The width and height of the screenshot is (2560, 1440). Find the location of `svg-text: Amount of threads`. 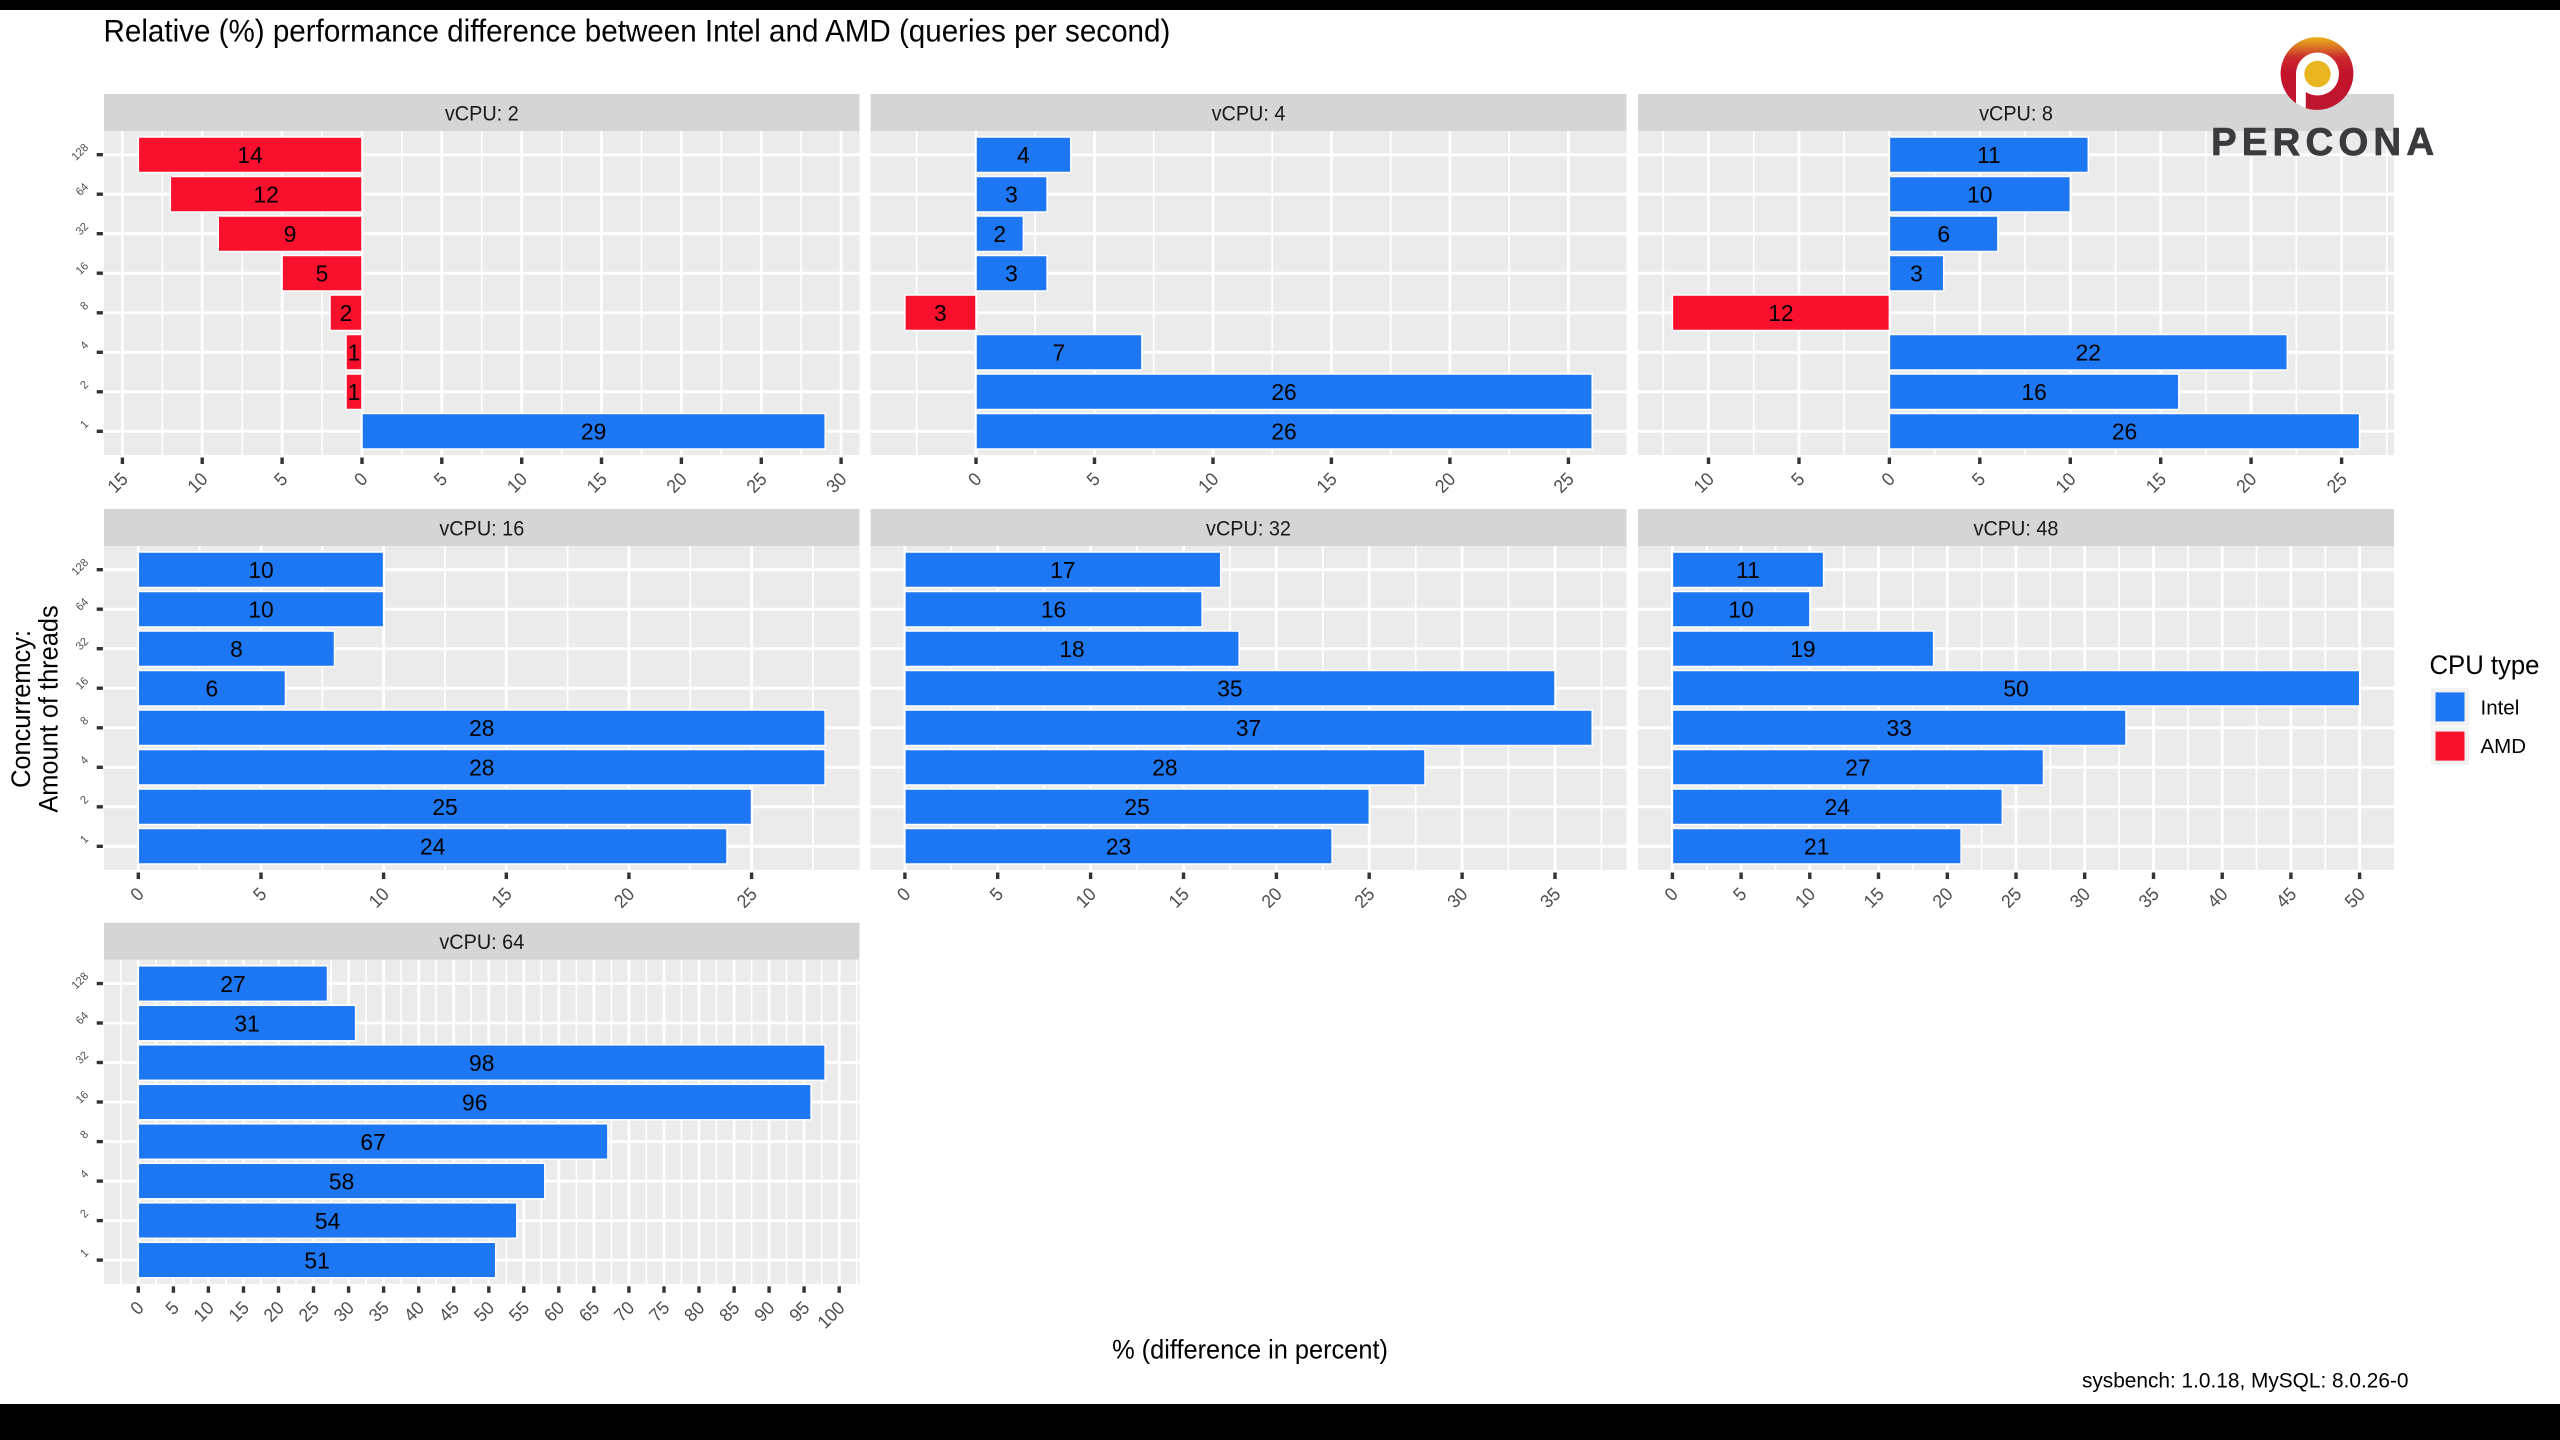

svg-text: Amount of threads is located at coordinates (48, 708).